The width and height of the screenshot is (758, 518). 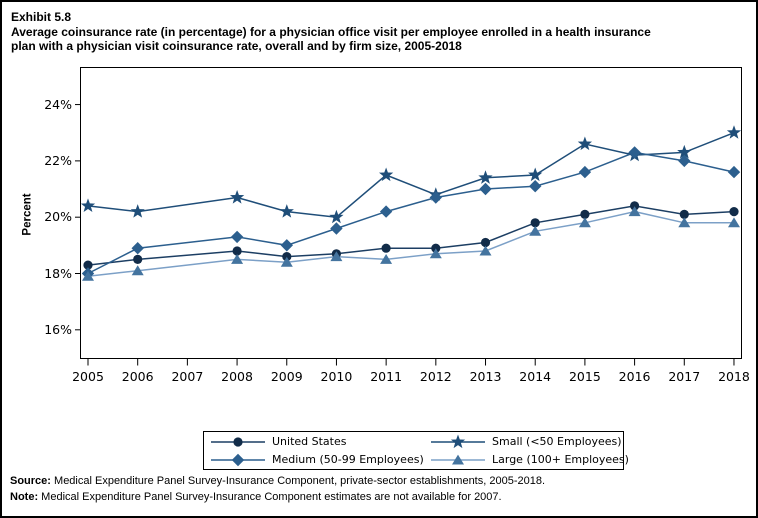 I want to click on united-states-point-2006, so click(x=138, y=259).